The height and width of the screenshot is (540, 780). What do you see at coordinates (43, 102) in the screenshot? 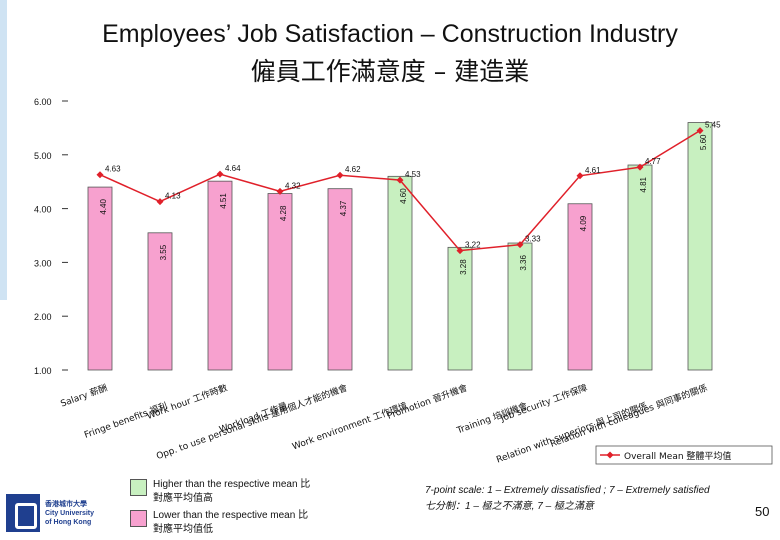
I see `y-tick-label: 6.00` at bounding box center [43, 102].